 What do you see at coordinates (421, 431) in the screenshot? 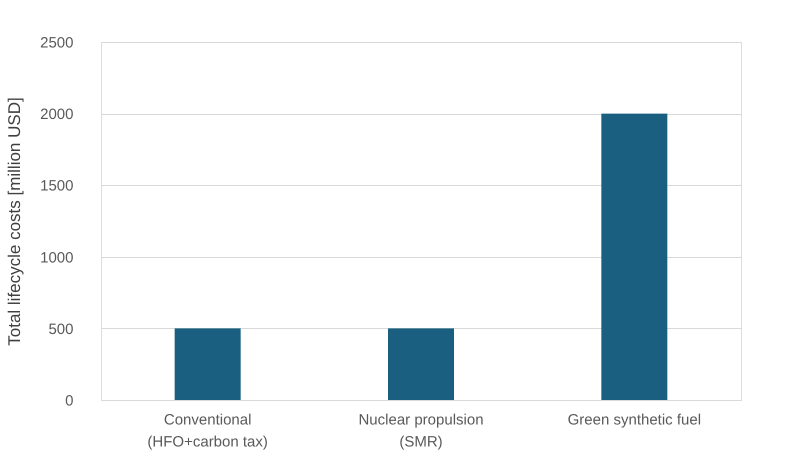
I see `x-tick-label: Nuclear propulsion (SMR)` at bounding box center [421, 431].